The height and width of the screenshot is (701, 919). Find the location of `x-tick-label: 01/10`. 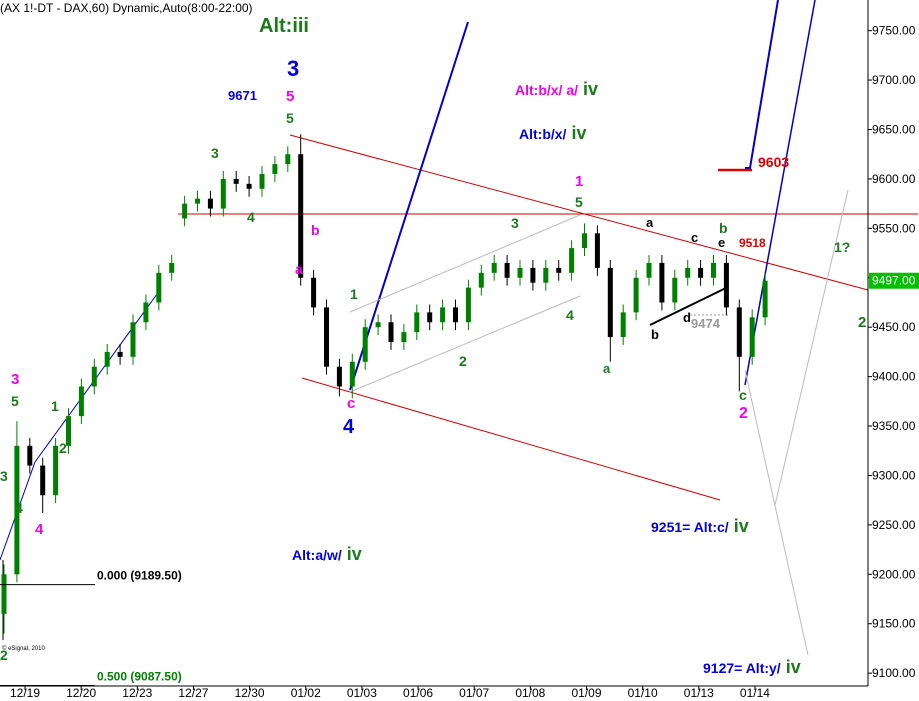

x-tick-label: 01/10 is located at coordinates (643, 693).